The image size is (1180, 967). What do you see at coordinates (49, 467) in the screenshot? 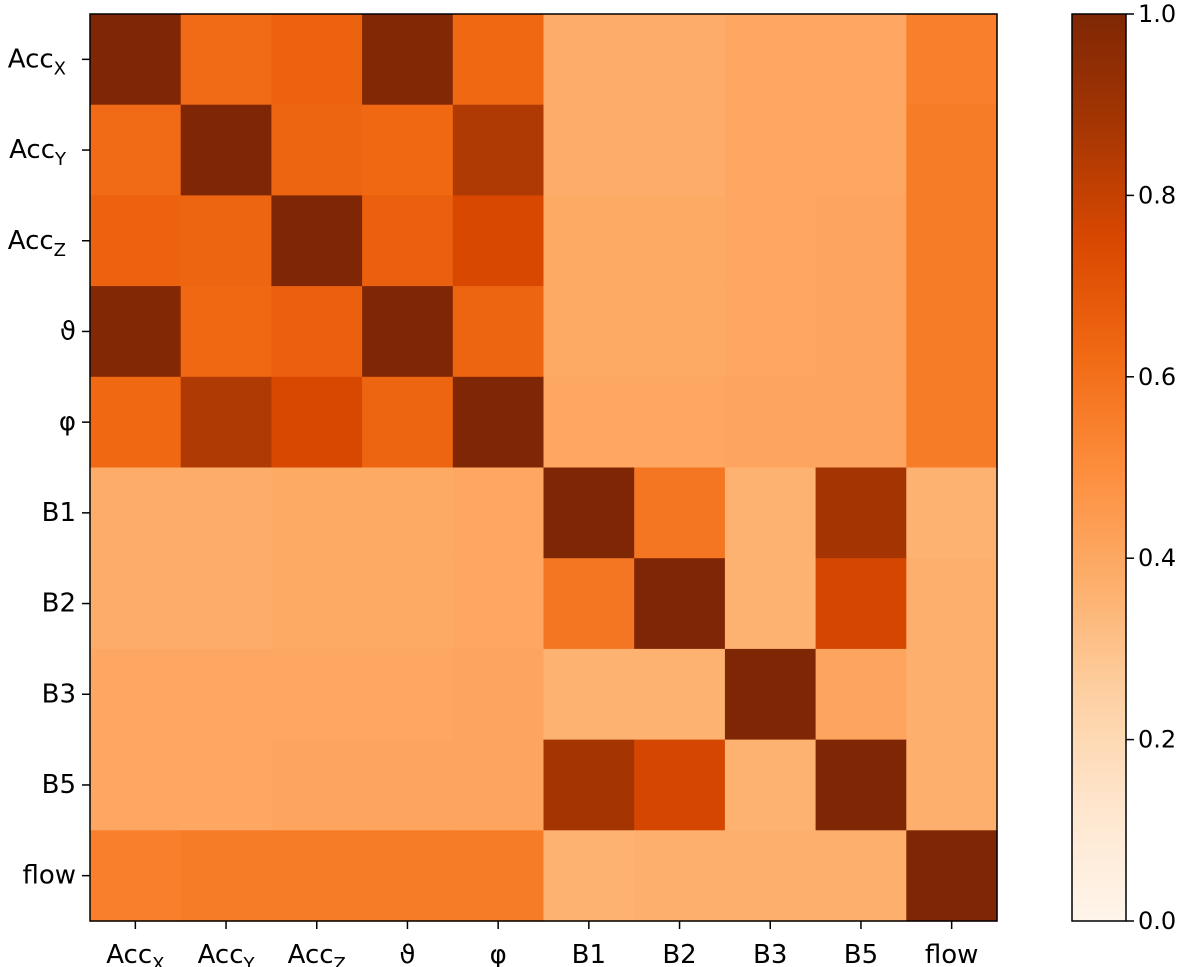
I see `y-axis-ticks: AccX AccY AccZ ϑ φ B1 B2 B3 B5 flow` at bounding box center [49, 467].